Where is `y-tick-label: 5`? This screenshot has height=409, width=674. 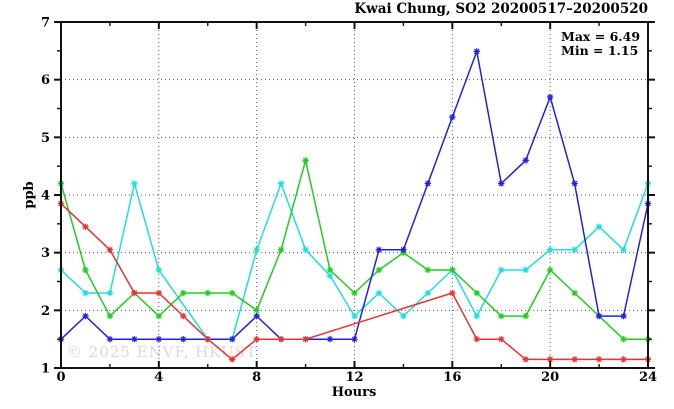
y-tick-label: 5 is located at coordinates (45, 138).